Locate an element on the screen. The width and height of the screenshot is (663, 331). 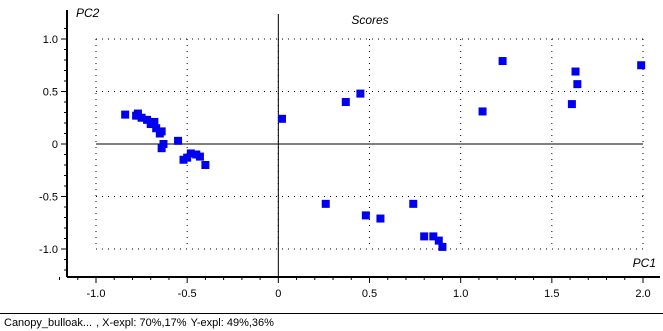
x-tick-label: 0.5 is located at coordinates (369, 294).